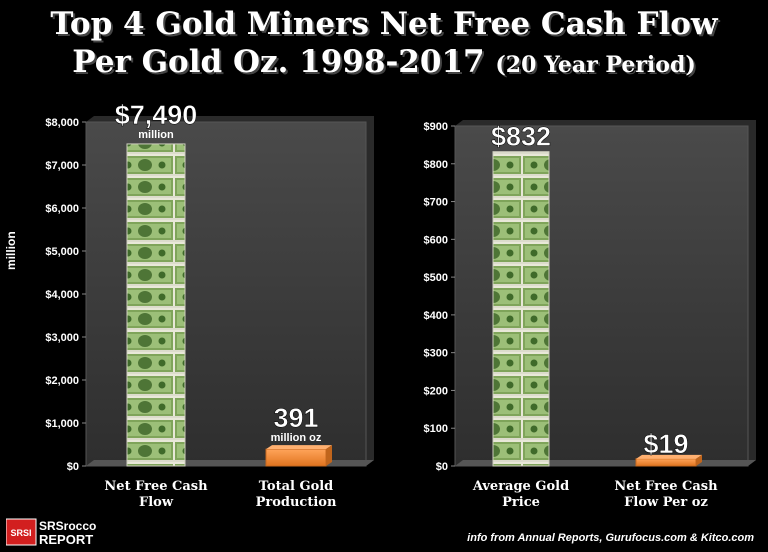  Describe the element at coordinates (384, 24) in the screenshot. I see `chart-title-line1: Top 4 Gold Miners Net Free Cash Flow` at that location.